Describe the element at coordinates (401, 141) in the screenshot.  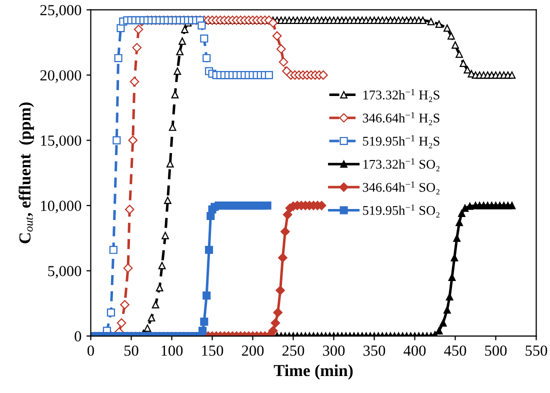
I see `legend-label: 519.95h$^{−1}$ H₂S` at that location.